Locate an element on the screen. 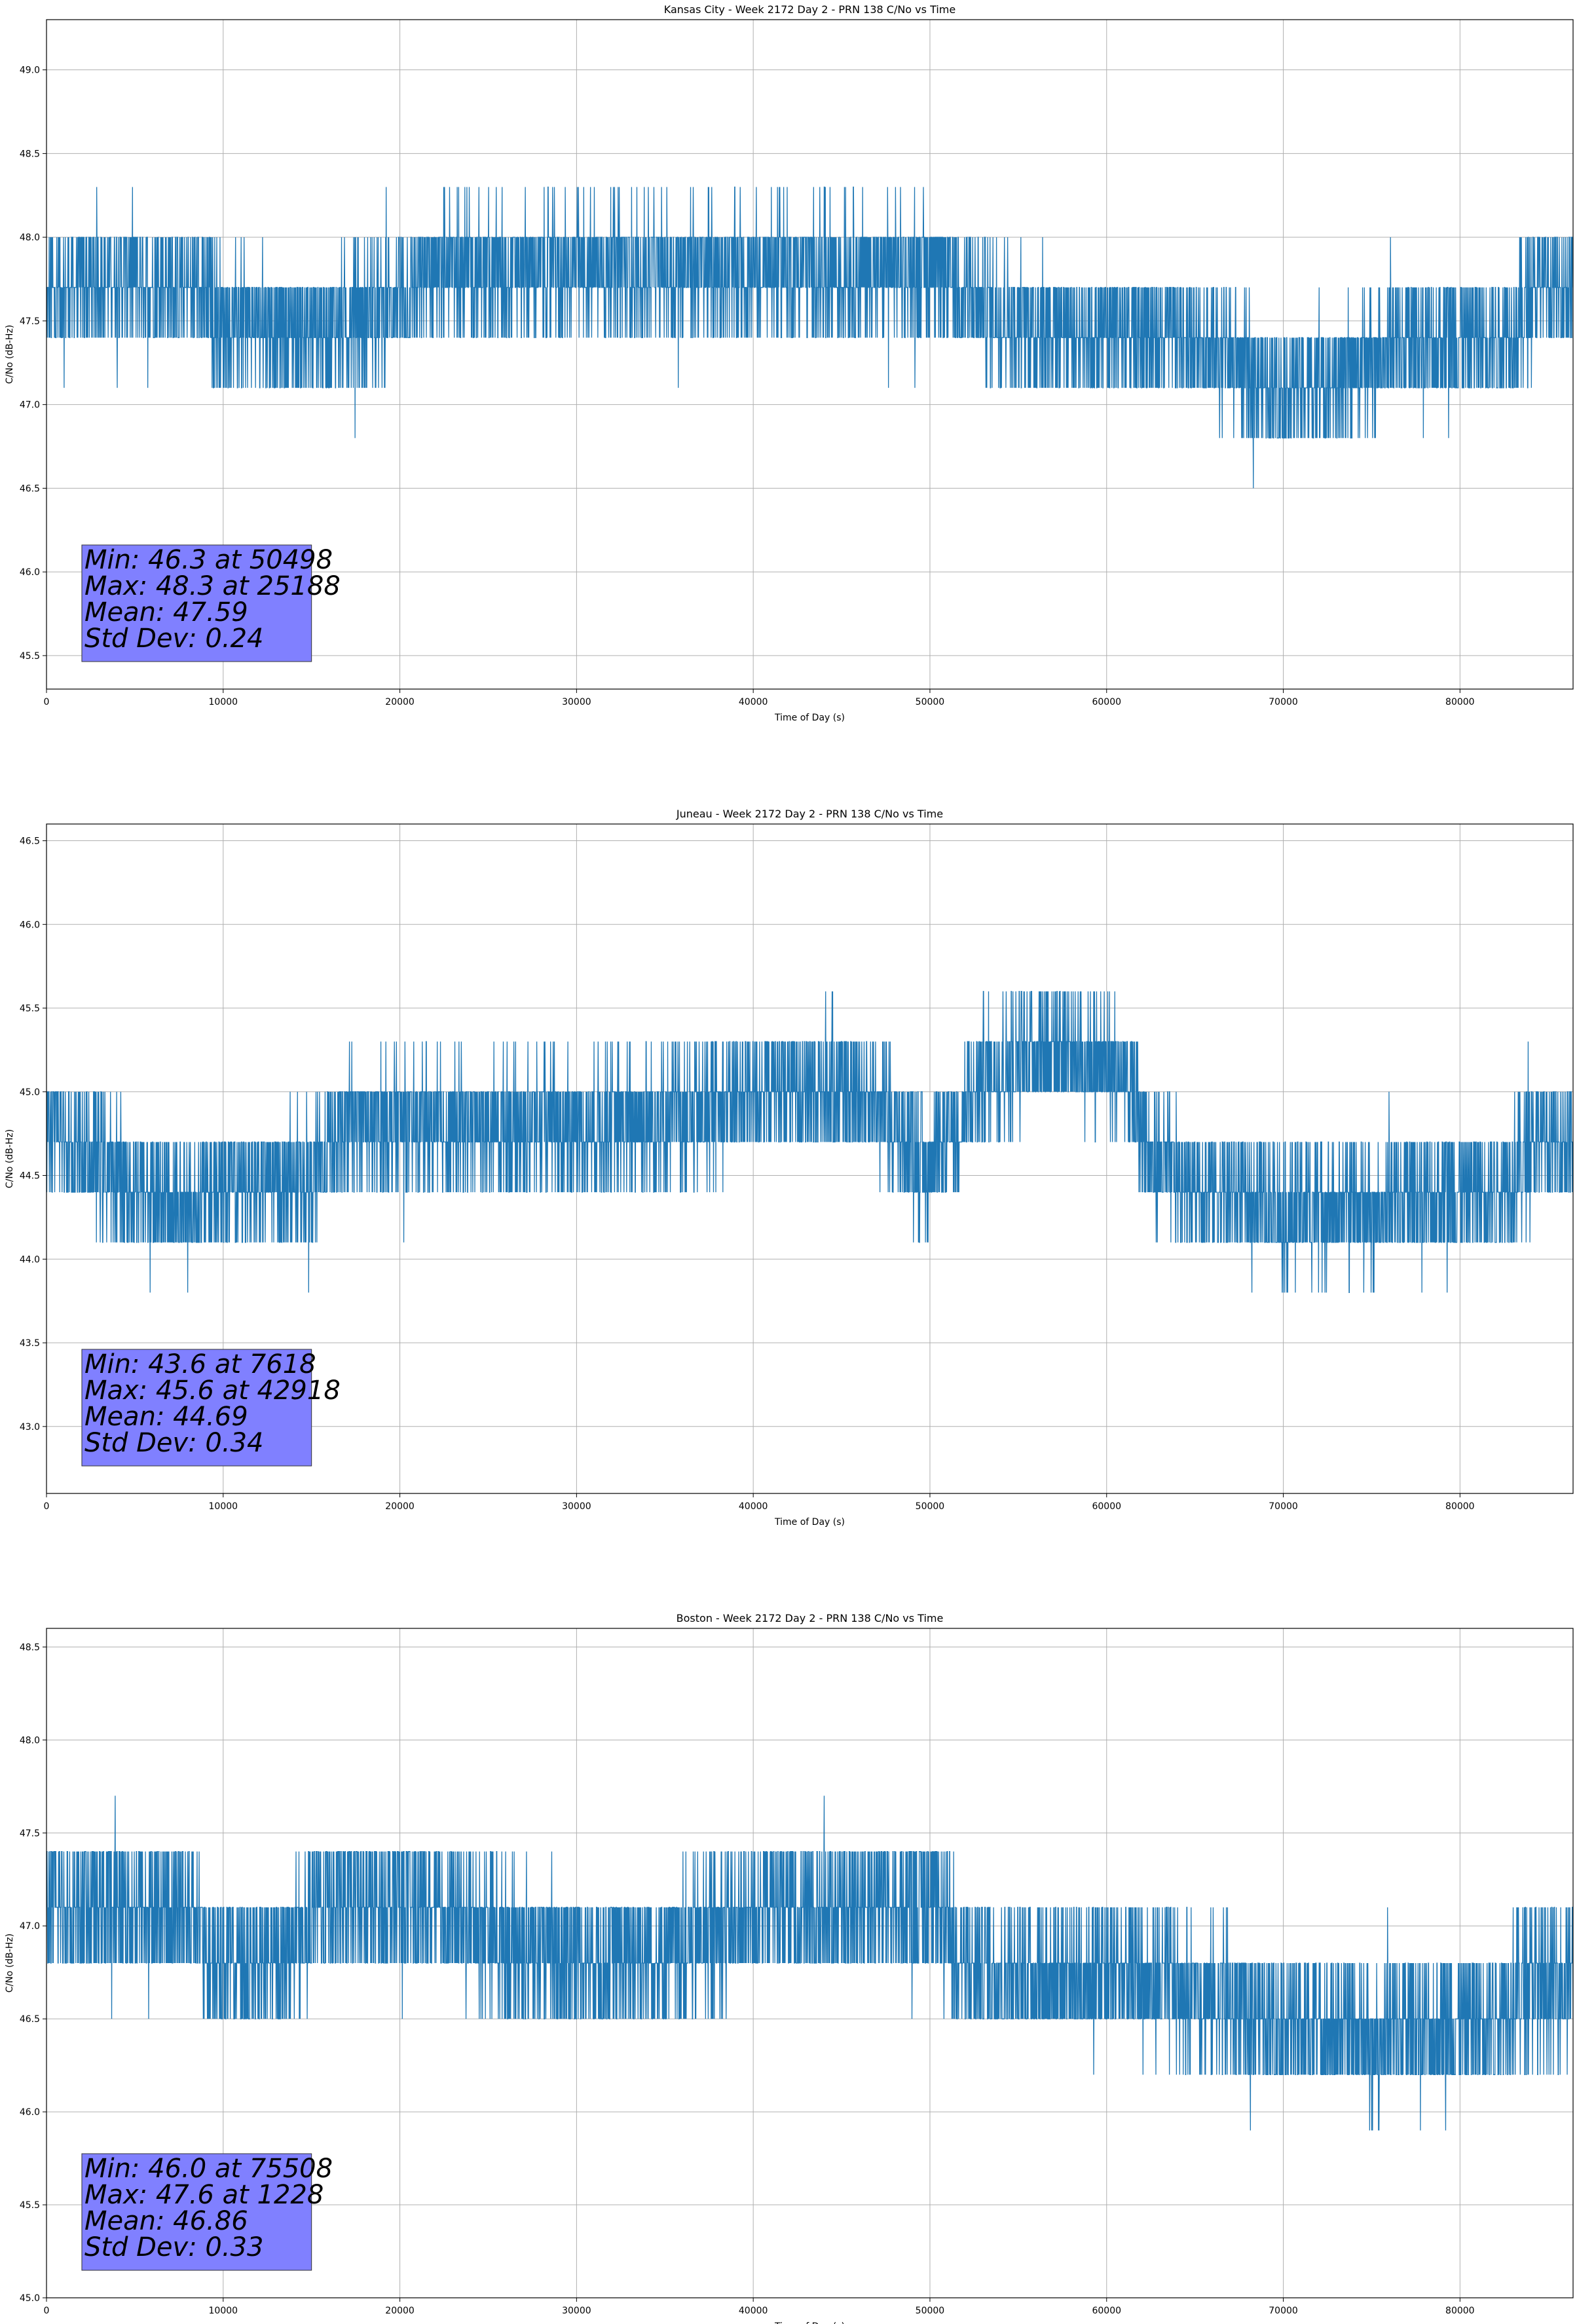 Image resolution: width=1577 pixels, height=2324 pixels. stats-line: Mean: 47.59 is located at coordinates (166, 612).